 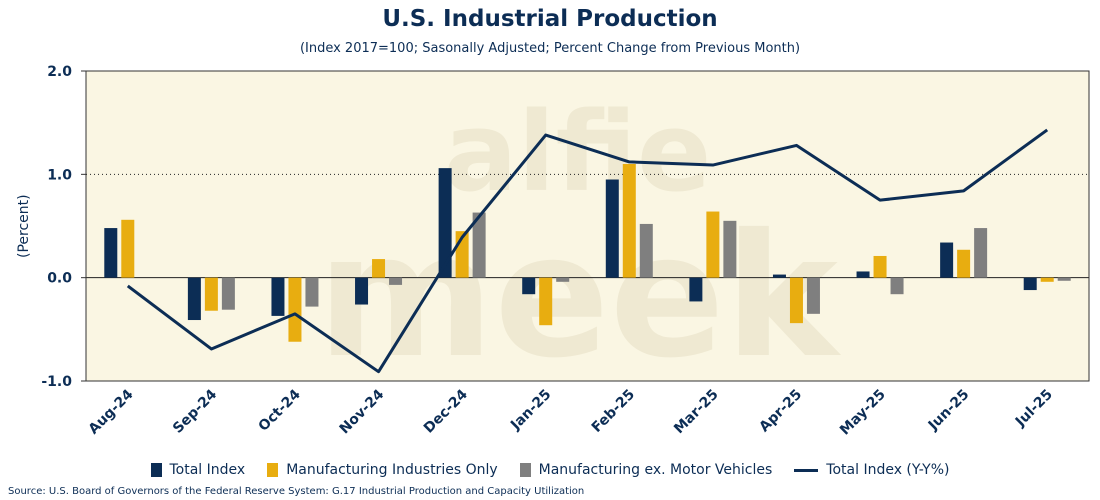 I want to click on x-tick-label: Oct-24, so click(x=280, y=410).